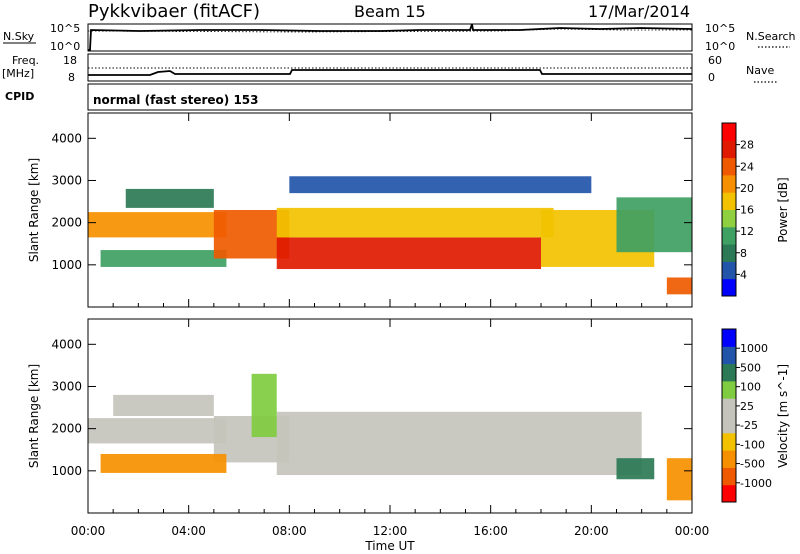 This screenshot has width=800, height=554. What do you see at coordinates (65, 28) in the screenshot?
I see `nsky-tick-top: 10^5` at bounding box center [65, 28].